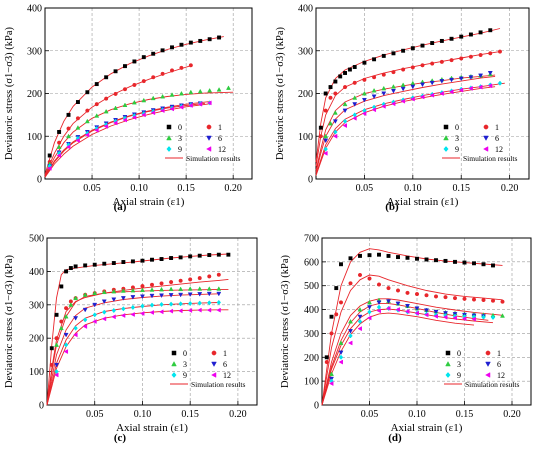  Describe the element at coordinates (186, 188) in the screenshot. I see `x-tick-label: 0.15` at that location.